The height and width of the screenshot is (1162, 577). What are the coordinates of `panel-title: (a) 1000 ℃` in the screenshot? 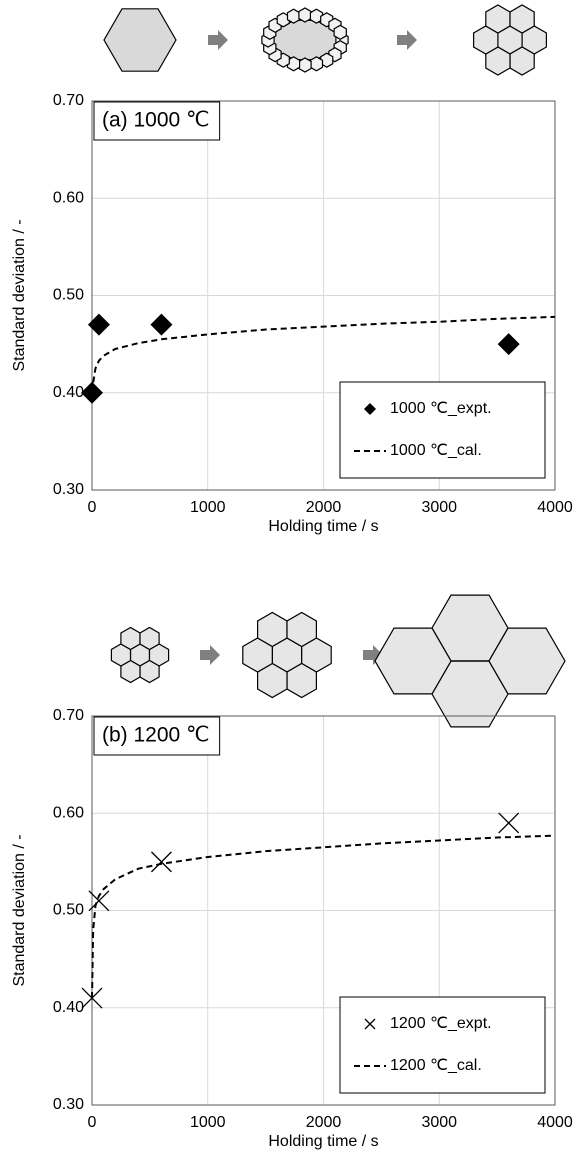 It's located at (156, 120).